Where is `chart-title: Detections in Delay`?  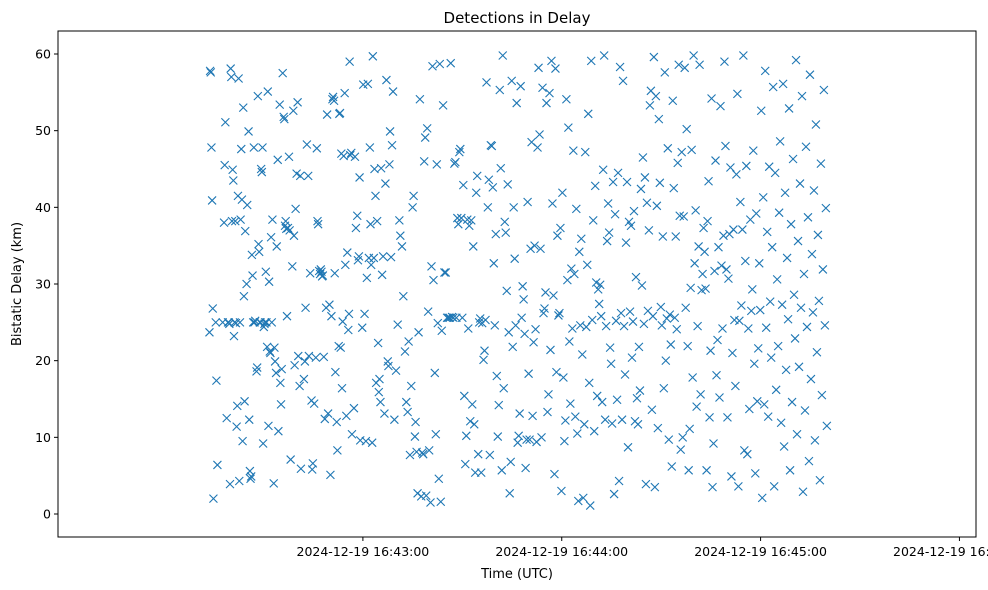 chart-title: Detections in Delay is located at coordinates (517, 18).